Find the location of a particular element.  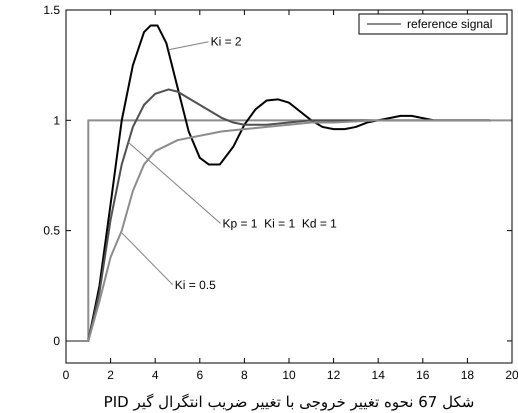

x-tick-label: 4 is located at coordinates (155, 375).